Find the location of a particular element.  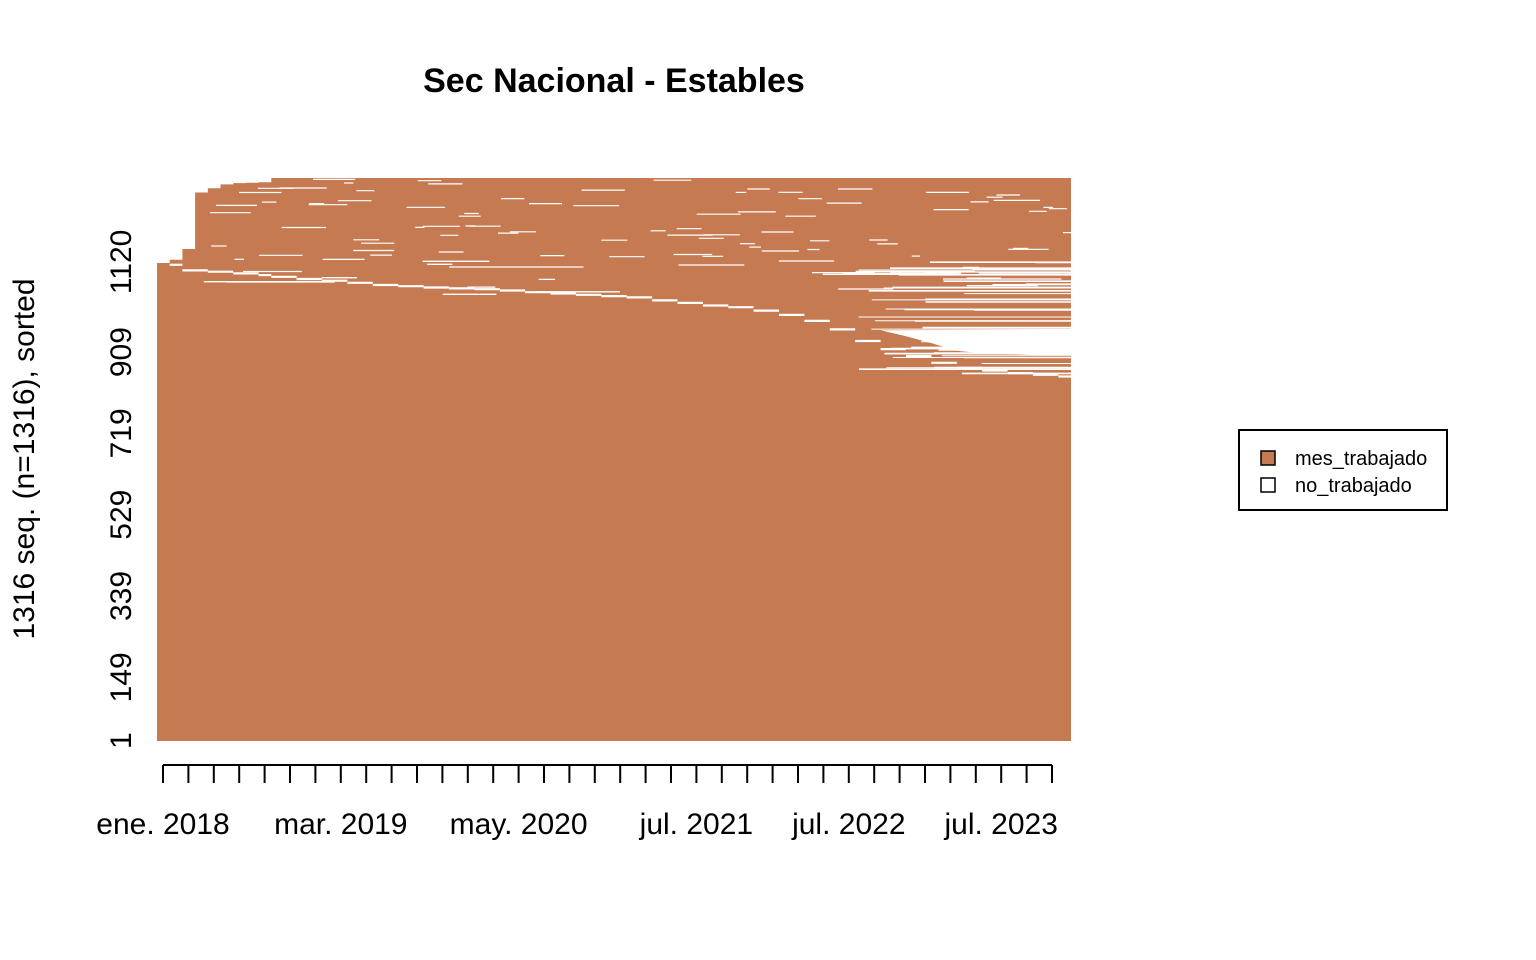

x-minor-ticks is located at coordinates (607, 774).